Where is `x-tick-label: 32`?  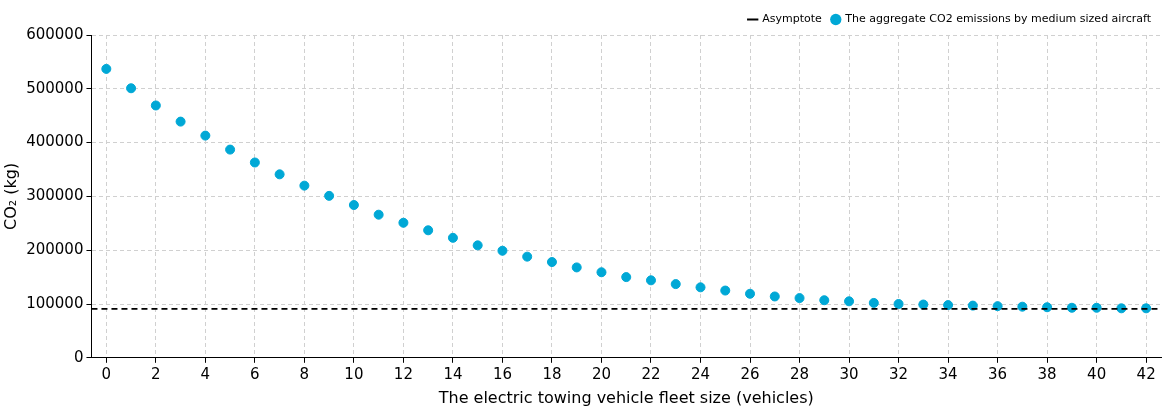
x-tick-label: 32 is located at coordinates (899, 373).